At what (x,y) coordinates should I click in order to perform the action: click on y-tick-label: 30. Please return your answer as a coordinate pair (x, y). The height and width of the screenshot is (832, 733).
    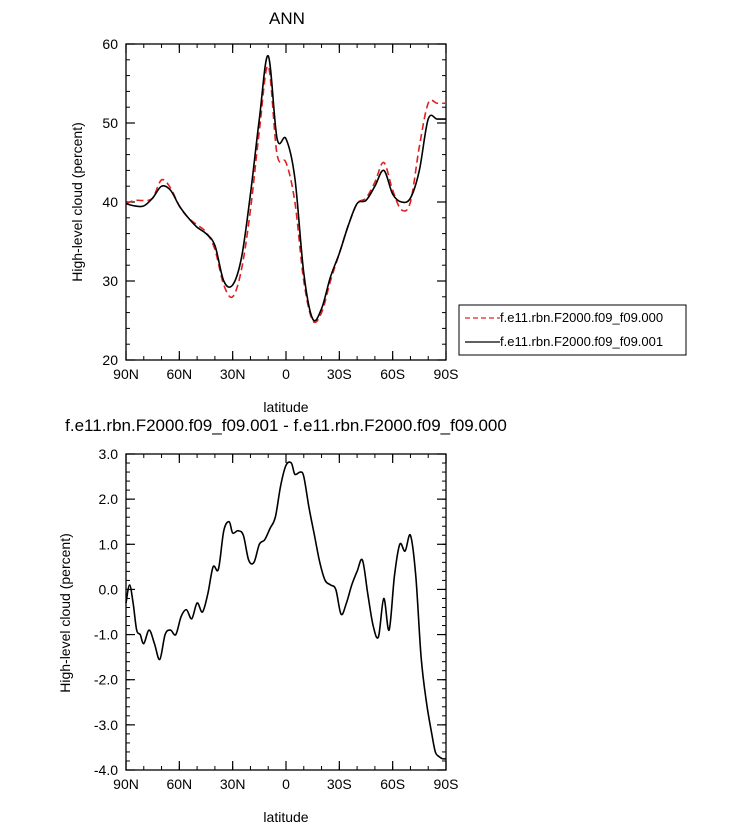
    Looking at the image, I should click on (110, 281).